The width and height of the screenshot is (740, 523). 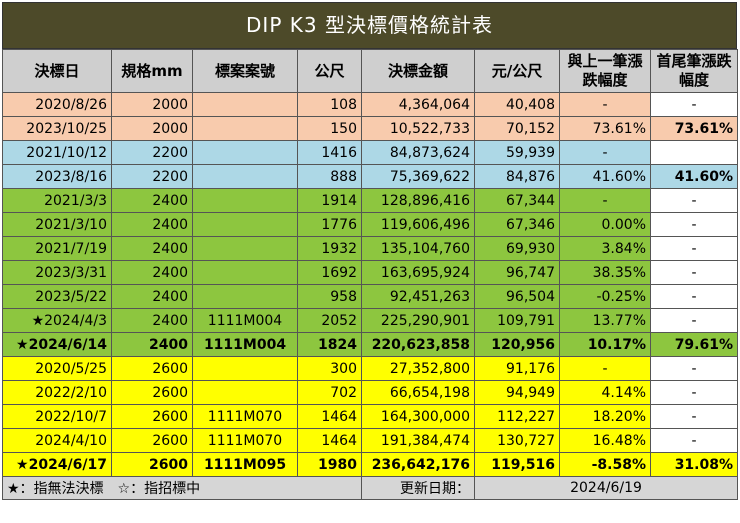 What do you see at coordinates (694, 71) in the screenshot?
I see `header-change-total: 首尾筆漲跌幅度` at bounding box center [694, 71].